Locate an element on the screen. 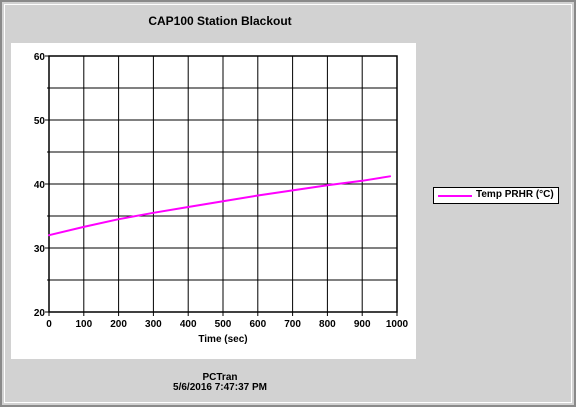 The height and width of the screenshot is (407, 576). x-tick-label: 600 is located at coordinates (257, 324).